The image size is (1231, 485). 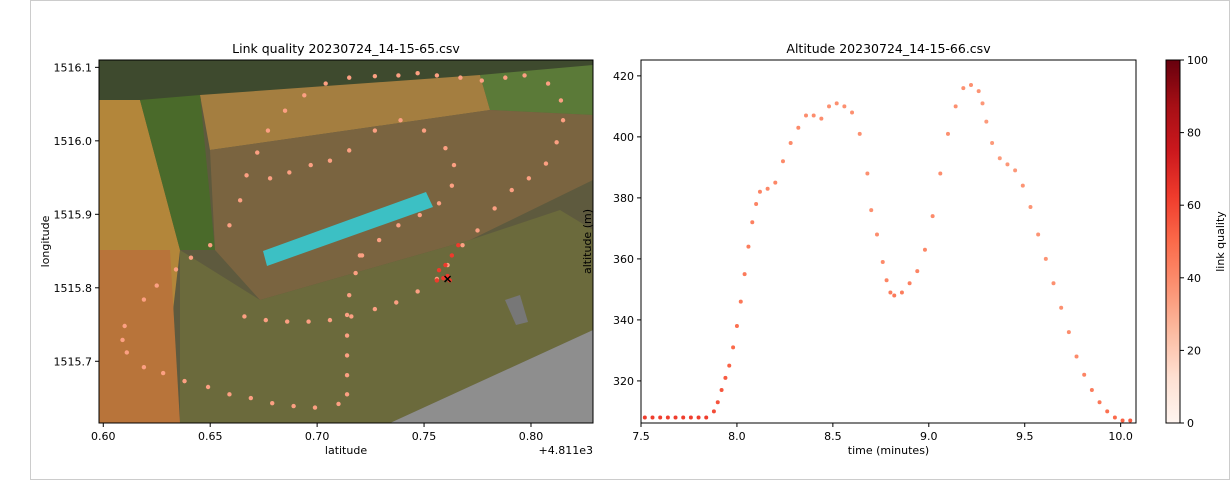 I want to click on y-tick-label: 1515.8, so click(x=73, y=288).